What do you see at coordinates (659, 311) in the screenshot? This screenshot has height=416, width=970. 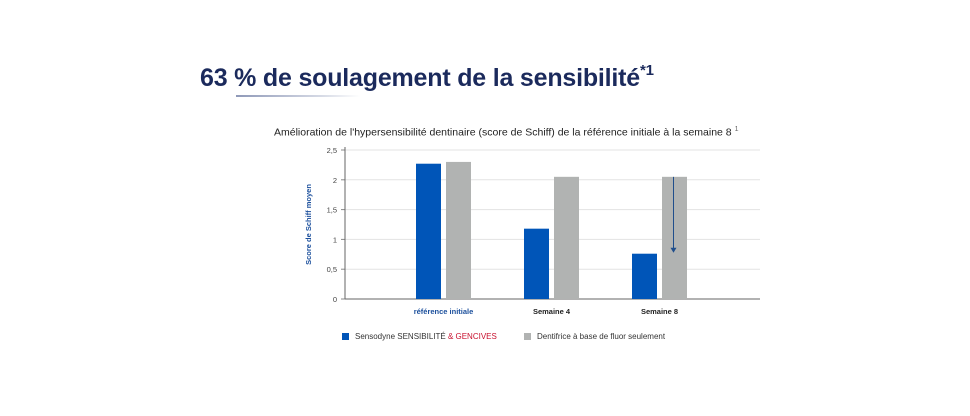 I see `x-tick-label: Semaine 8` at bounding box center [659, 311].